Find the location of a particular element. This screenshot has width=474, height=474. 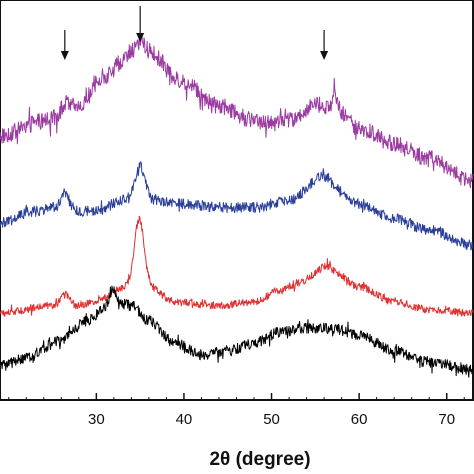

x-tick-label: 50 is located at coordinates (271, 419).